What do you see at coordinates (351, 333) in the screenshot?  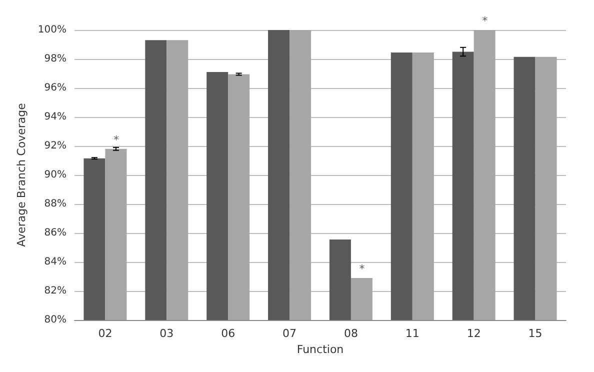 I see `x-tick-label: 08` at bounding box center [351, 333].